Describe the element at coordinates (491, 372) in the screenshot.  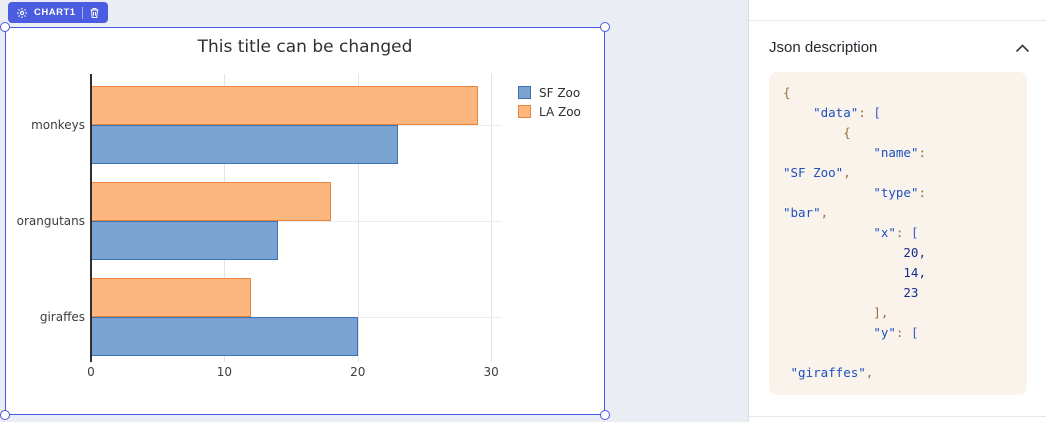
I see `x-tick-label: 30` at that location.